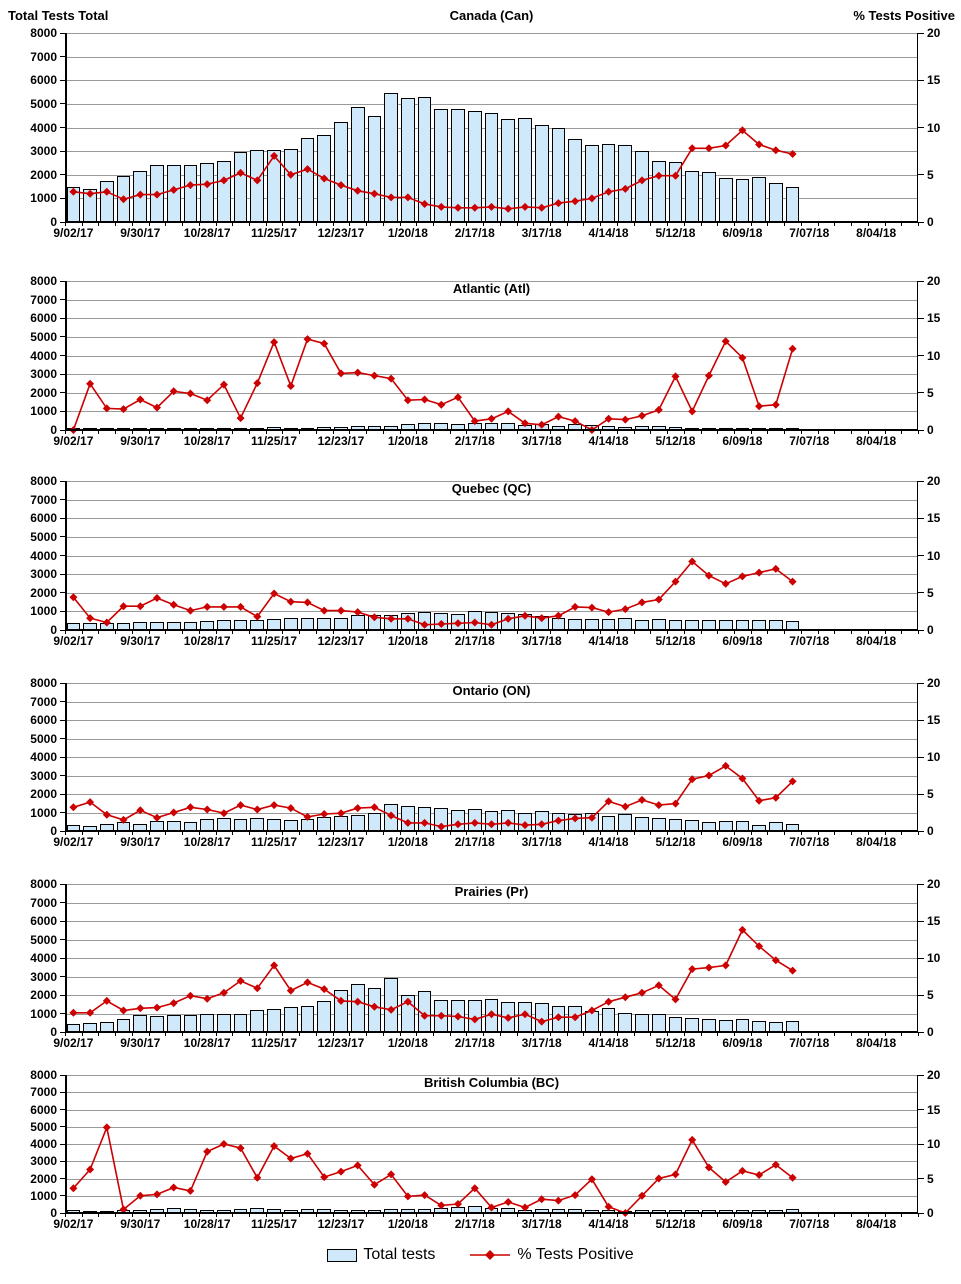 The width and height of the screenshot is (961, 1284). I want to click on chart-legend: Total tests % Tests Positive, so click(480, 1255).